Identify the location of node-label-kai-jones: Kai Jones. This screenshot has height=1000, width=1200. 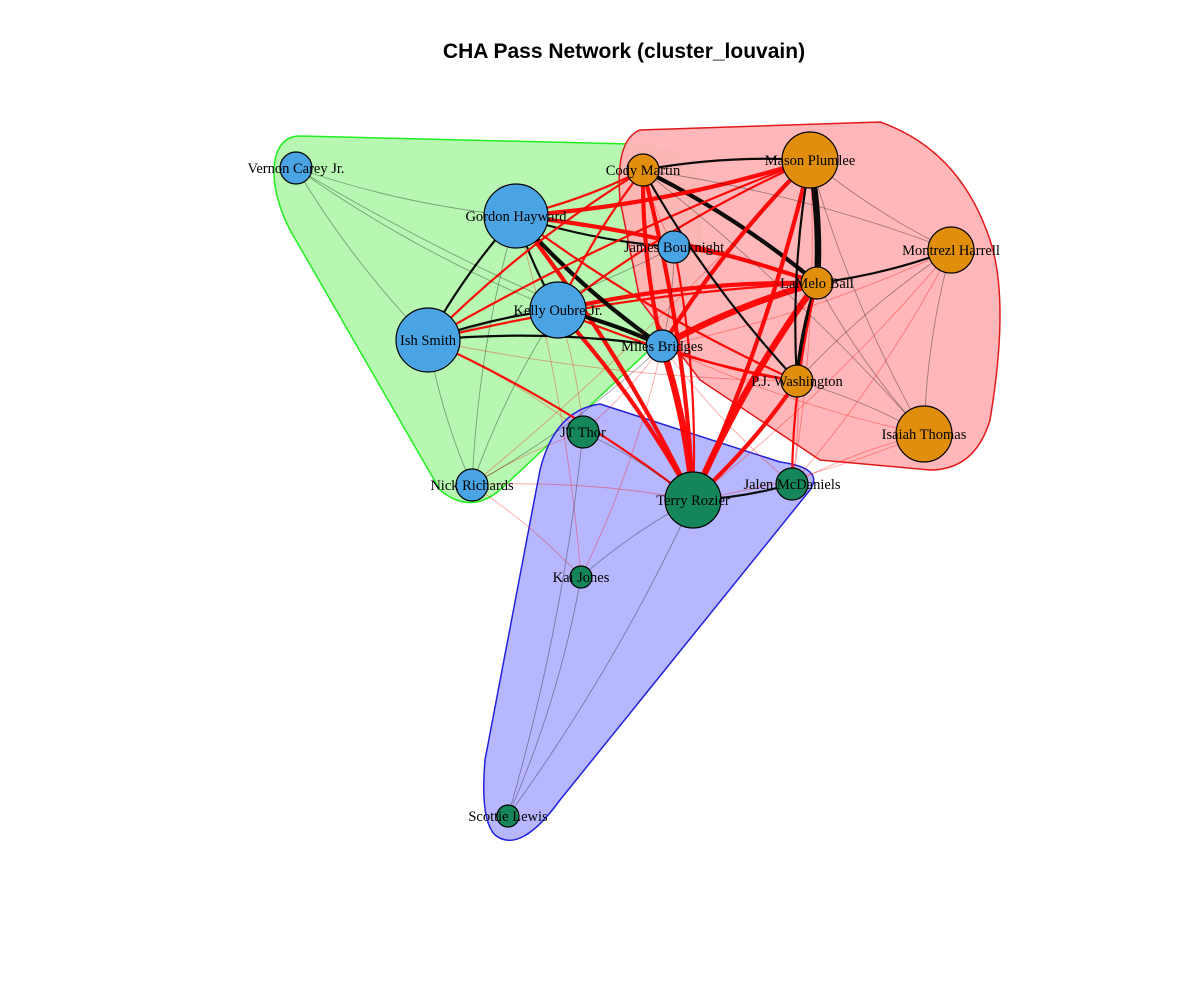
(581, 578).